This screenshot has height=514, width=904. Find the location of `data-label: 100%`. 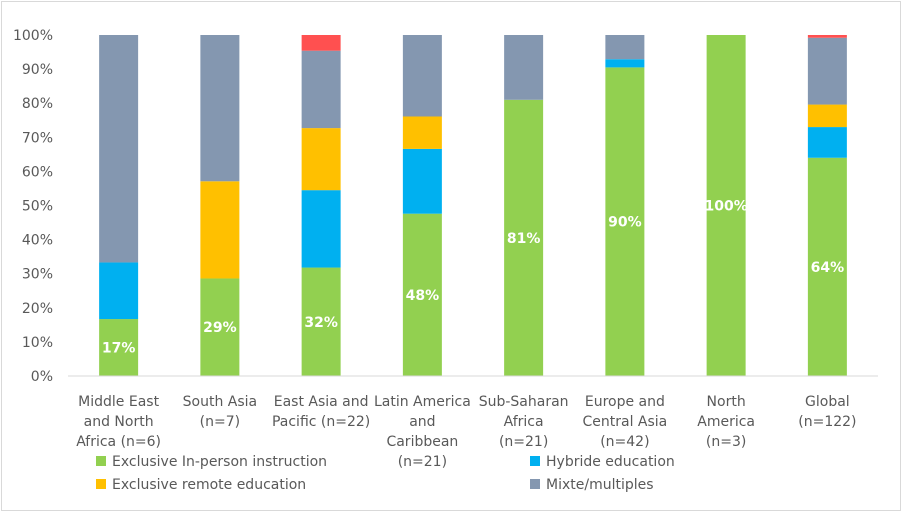

data-label: 100% is located at coordinates (725, 207).